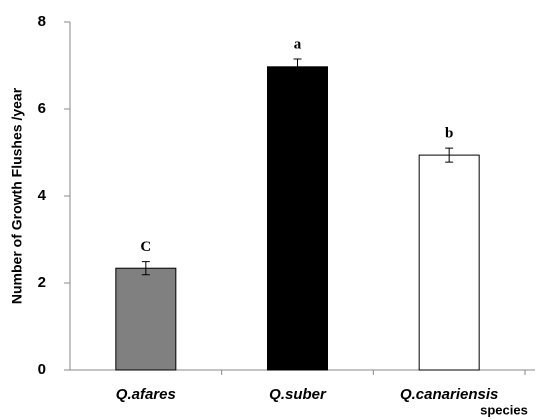 The width and height of the screenshot is (539, 419). Describe the element at coordinates (146, 394) in the screenshot. I see `x-tick-label: Q.afares` at that location.